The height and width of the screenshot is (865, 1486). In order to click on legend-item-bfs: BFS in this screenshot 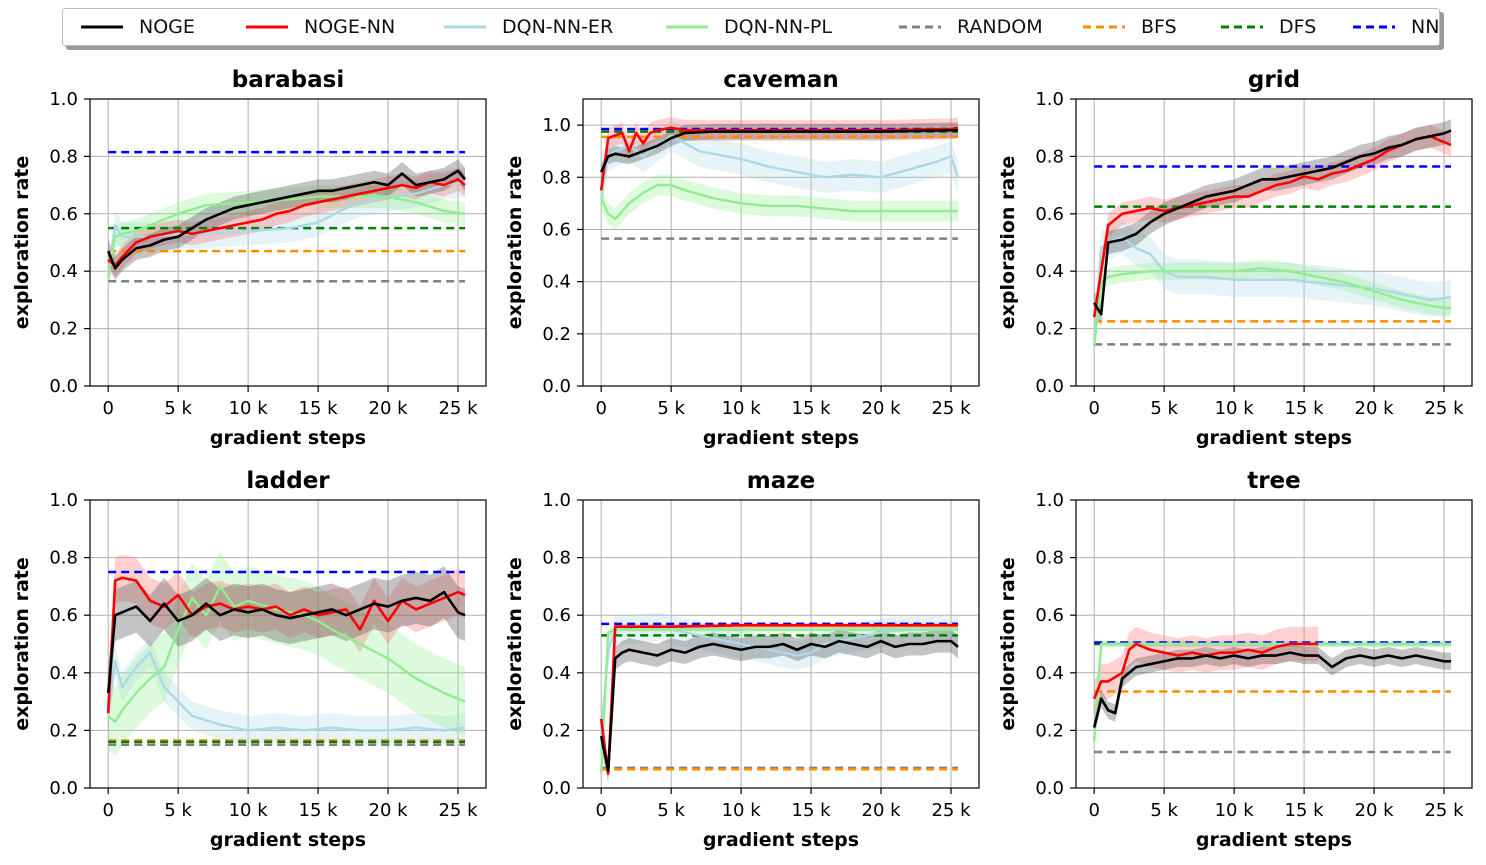, I will do `click(1129, 27)`.